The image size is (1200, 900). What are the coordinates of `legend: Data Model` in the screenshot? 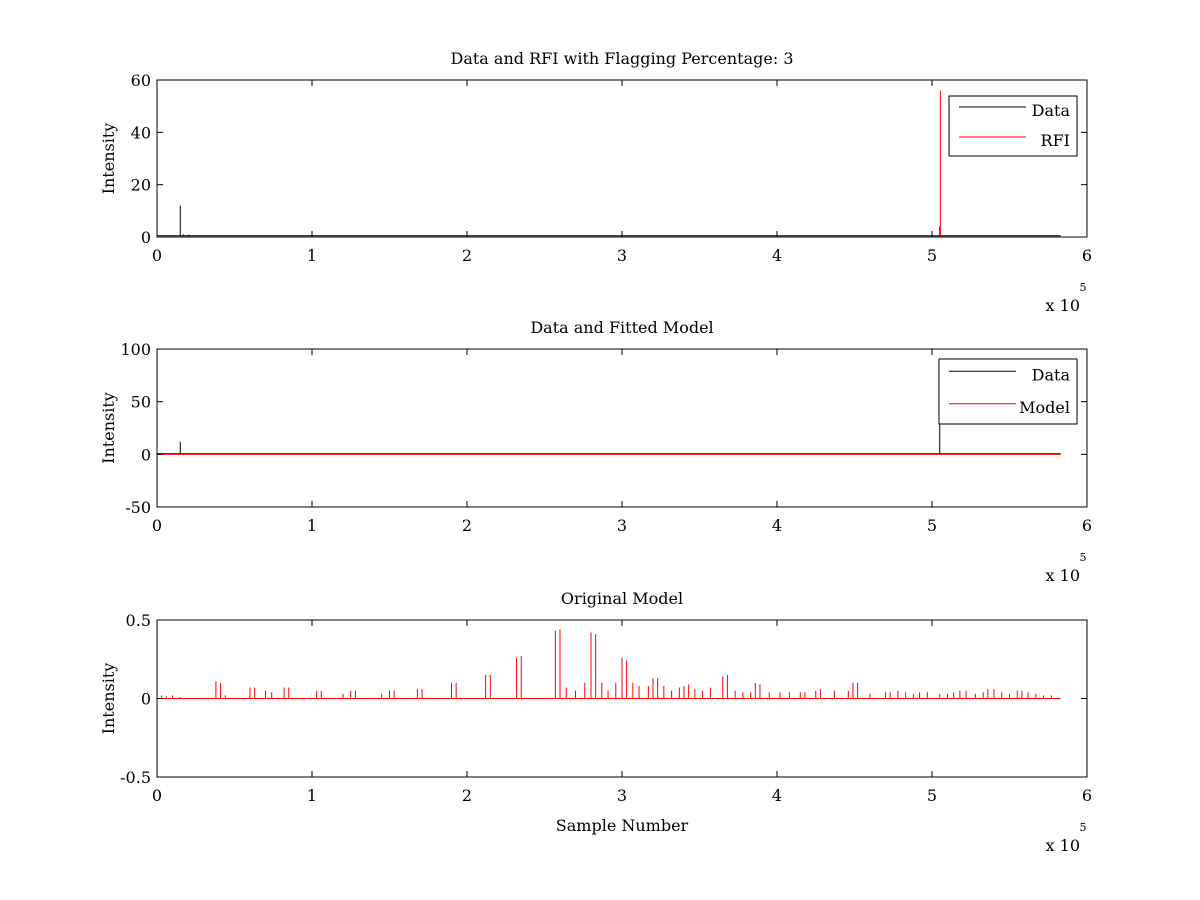 It's located at (1008, 391).